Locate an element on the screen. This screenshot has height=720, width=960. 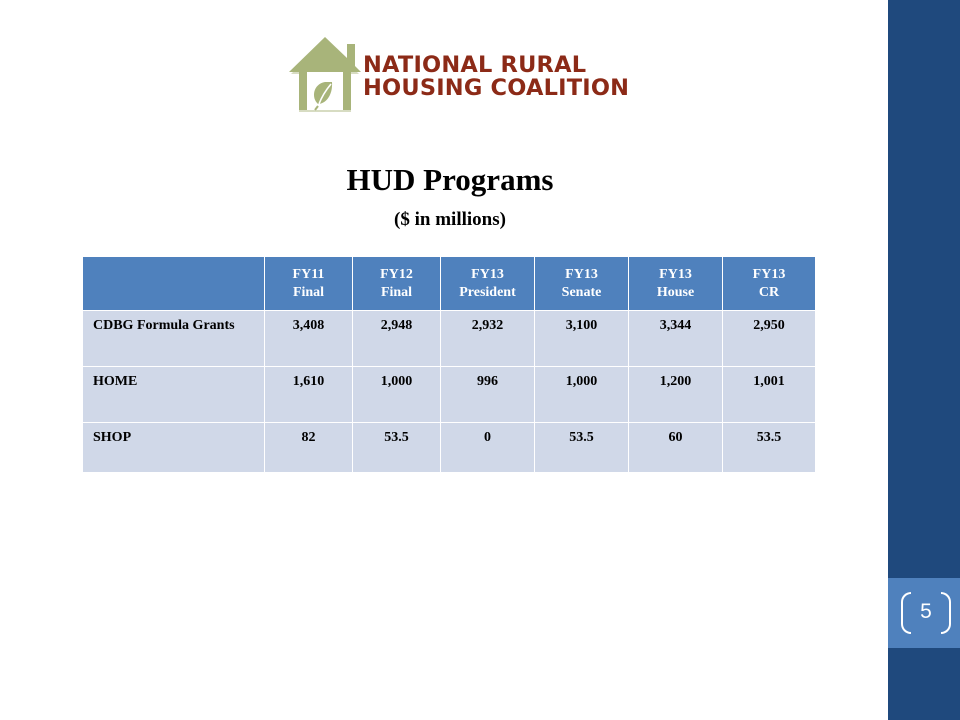
table-cell: 3,408 is located at coordinates (308, 338).